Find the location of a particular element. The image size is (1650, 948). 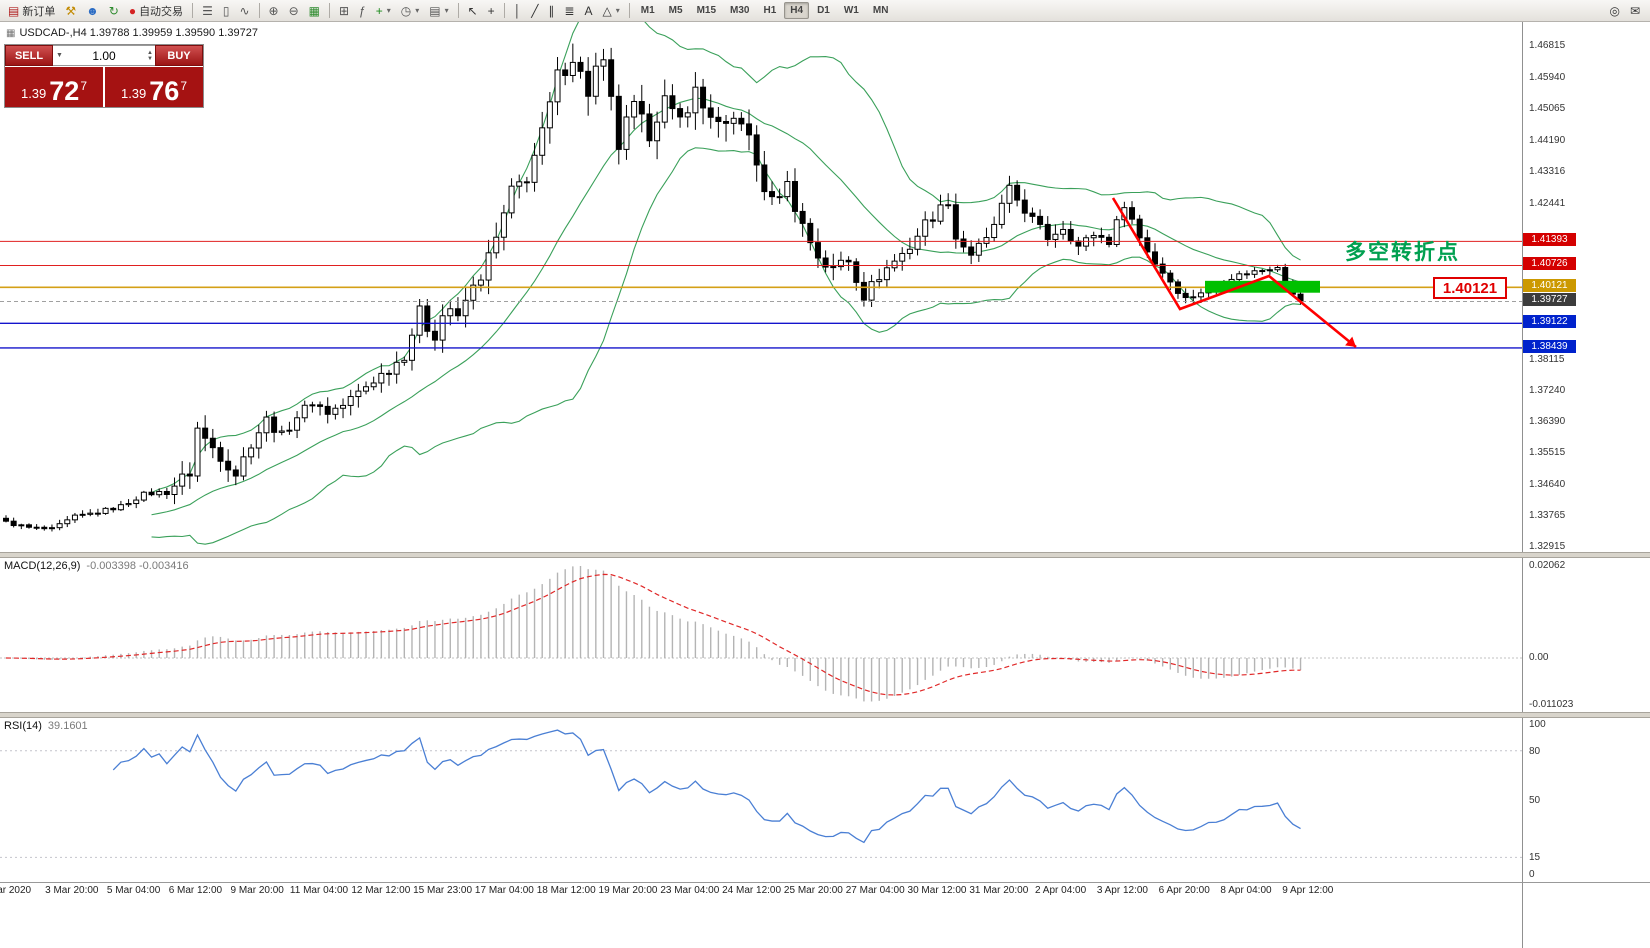

horizontal-lines is located at coordinates (761, 294).